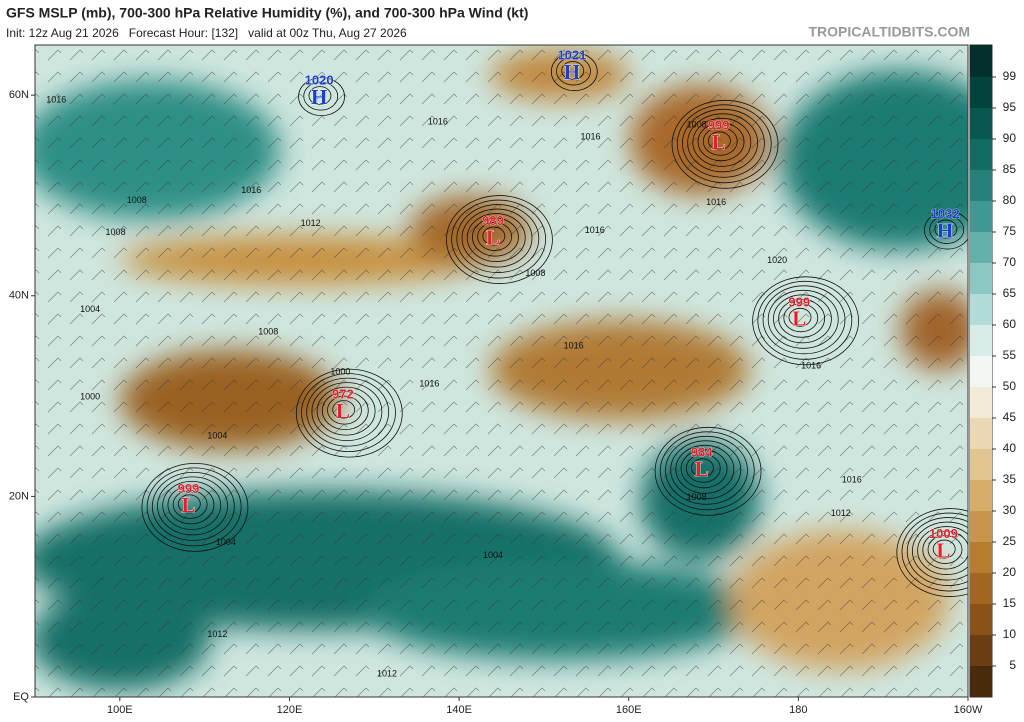  What do you see at coordinates (21, 697) in the screenshot?
I see `lat-tick-label: EQ` at bounding box center [21, 697].